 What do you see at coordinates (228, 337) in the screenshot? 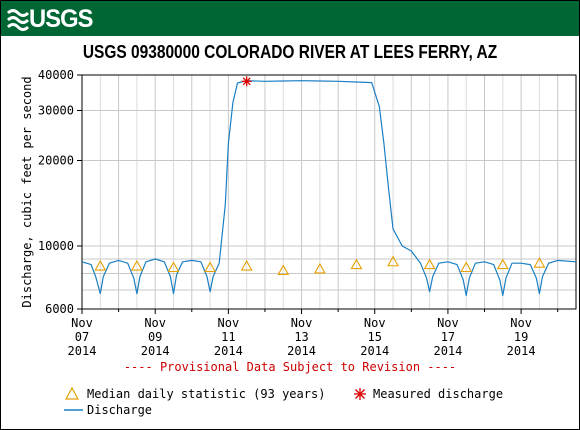
I see `x-tick-label: 11` at bounding box center [228, 337].